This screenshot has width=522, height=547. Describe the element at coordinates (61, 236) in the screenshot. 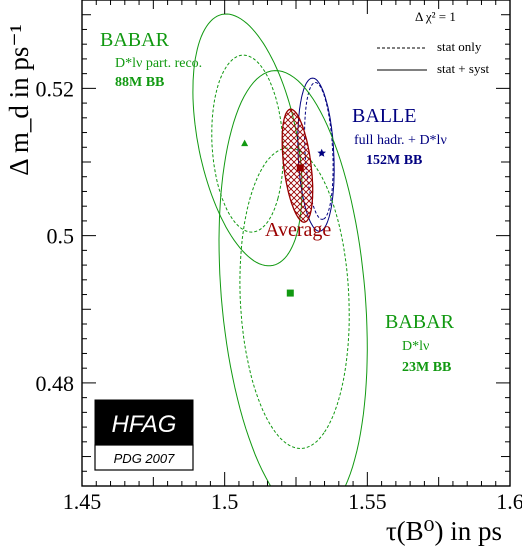

I see `y-tick-label: 0.5` at that location.